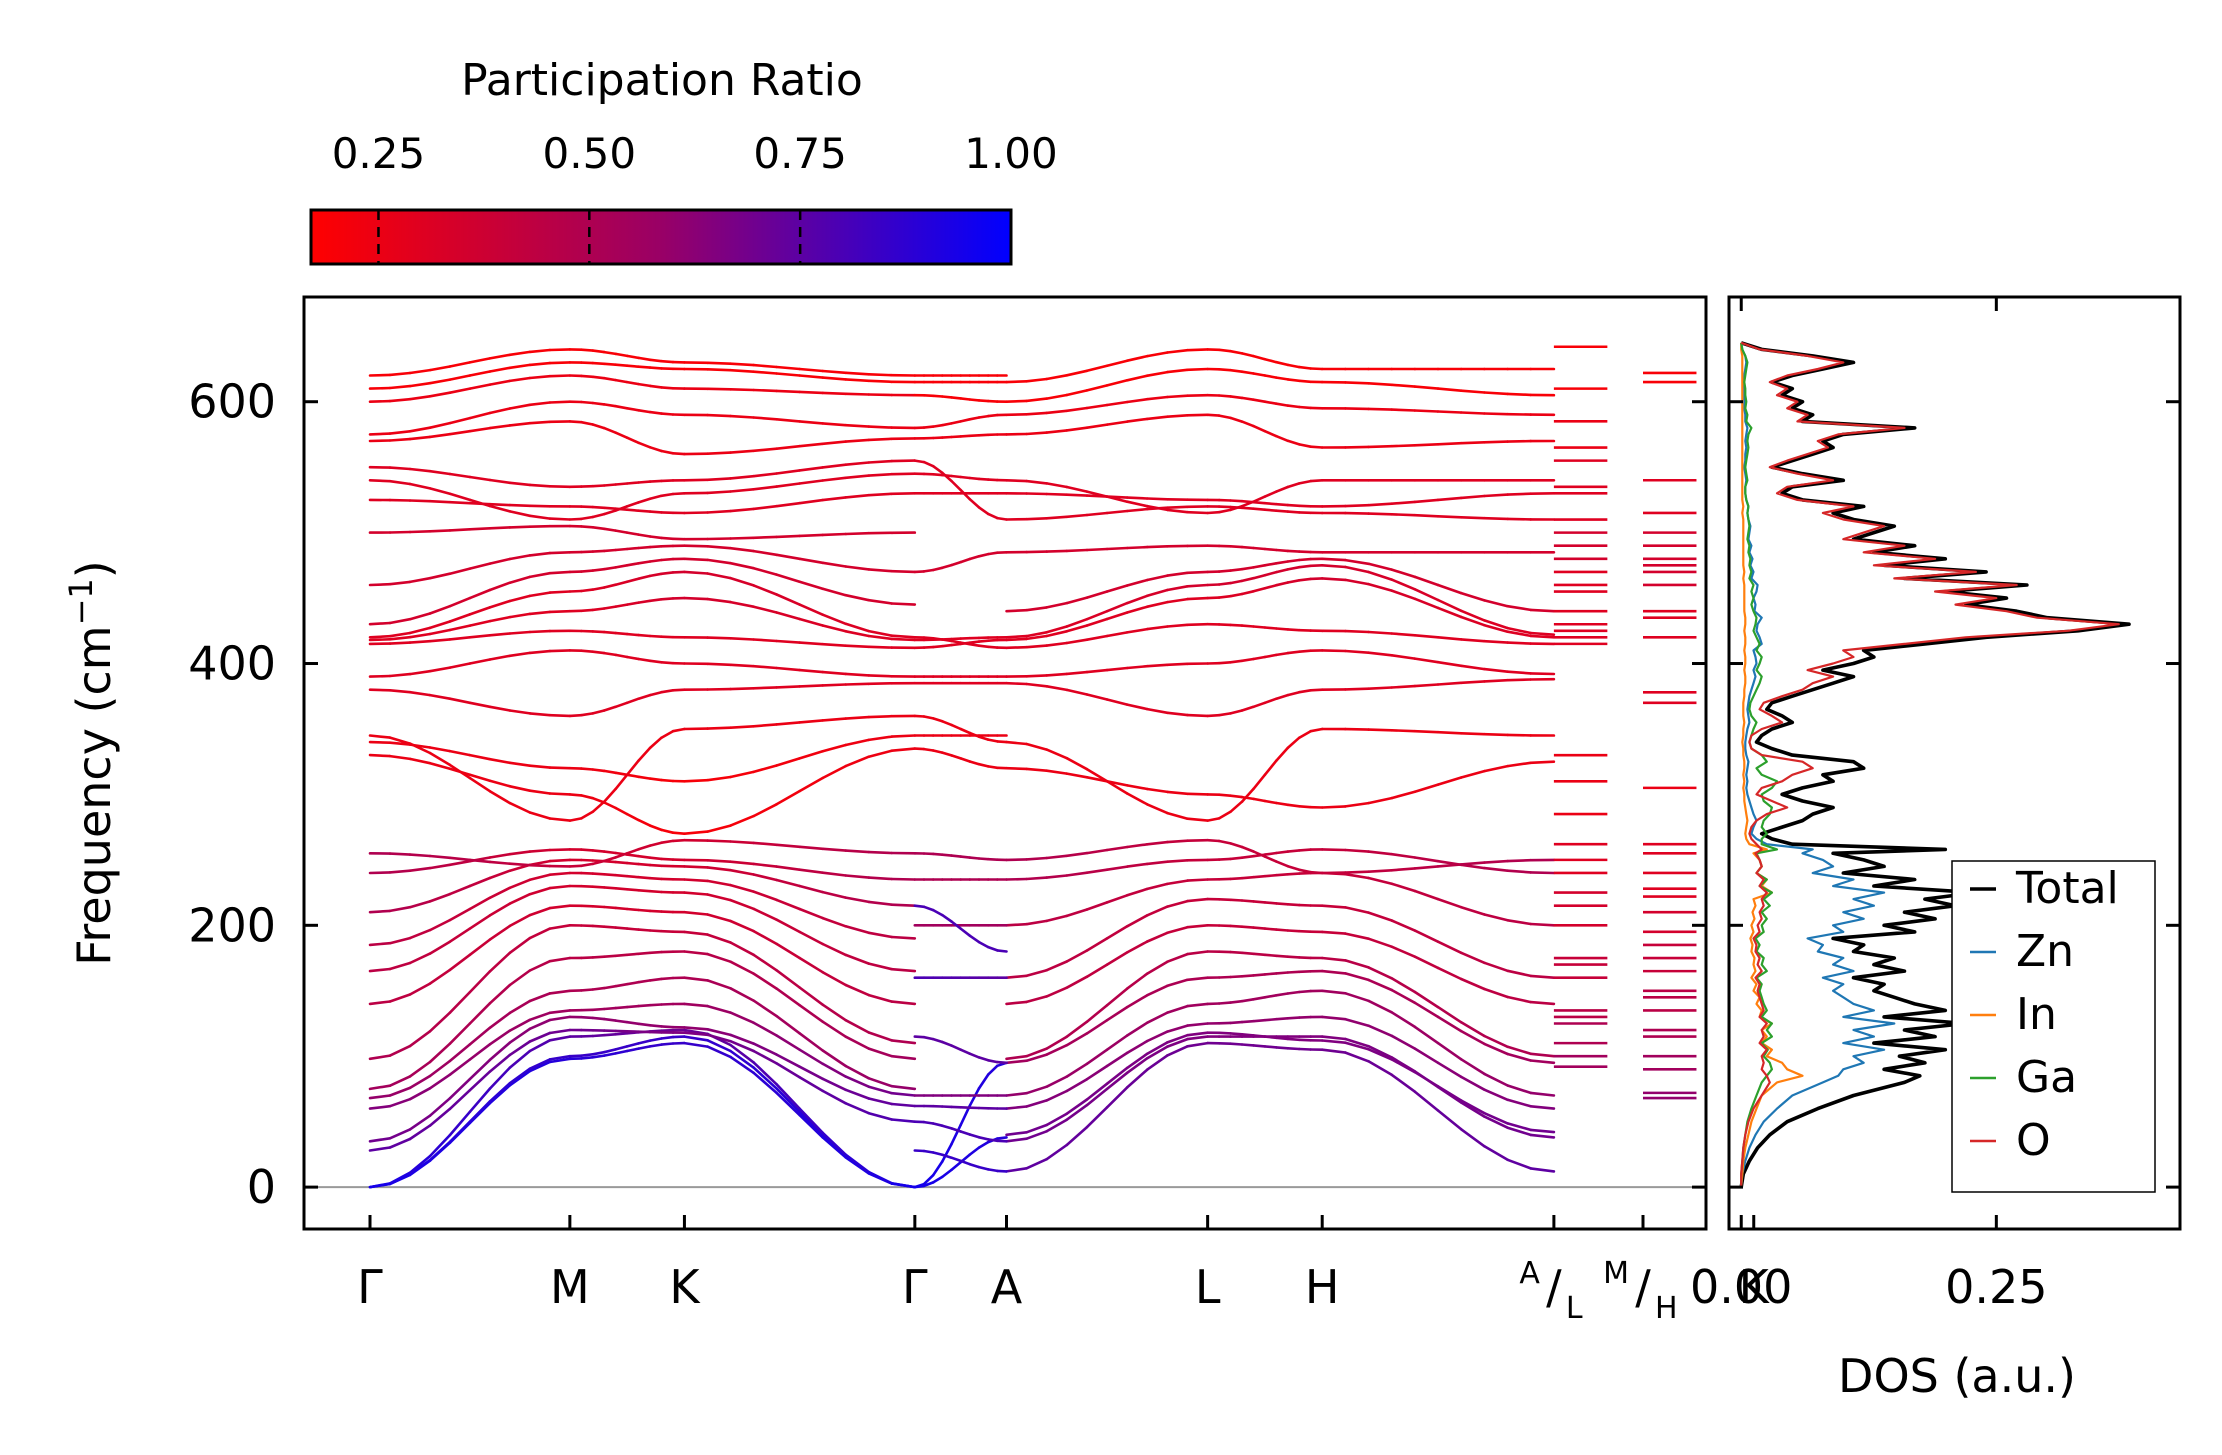  Describe the element at coordinates (1322, 1287) in the screenshot. I see `k-point-label: H` at that location.